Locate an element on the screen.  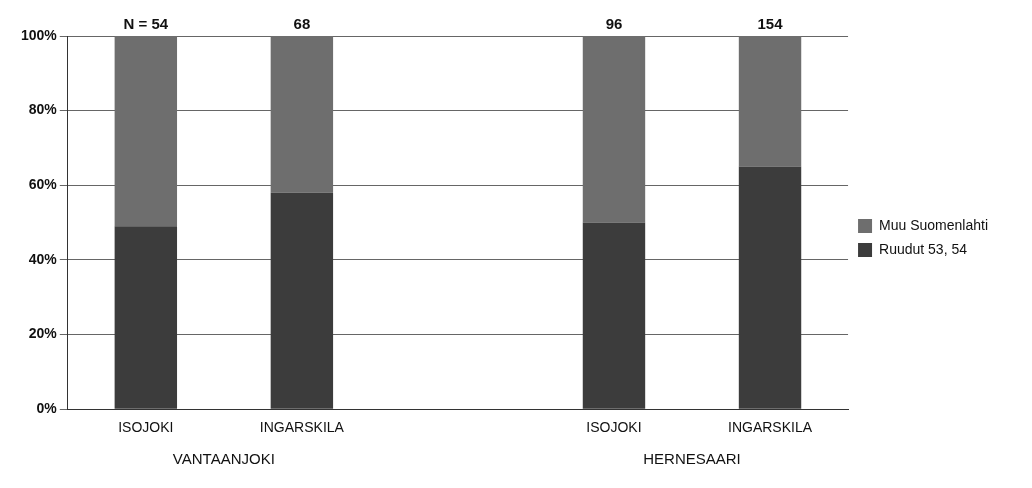
text: VANTAANJOKI is located at coordinates (223, 458).